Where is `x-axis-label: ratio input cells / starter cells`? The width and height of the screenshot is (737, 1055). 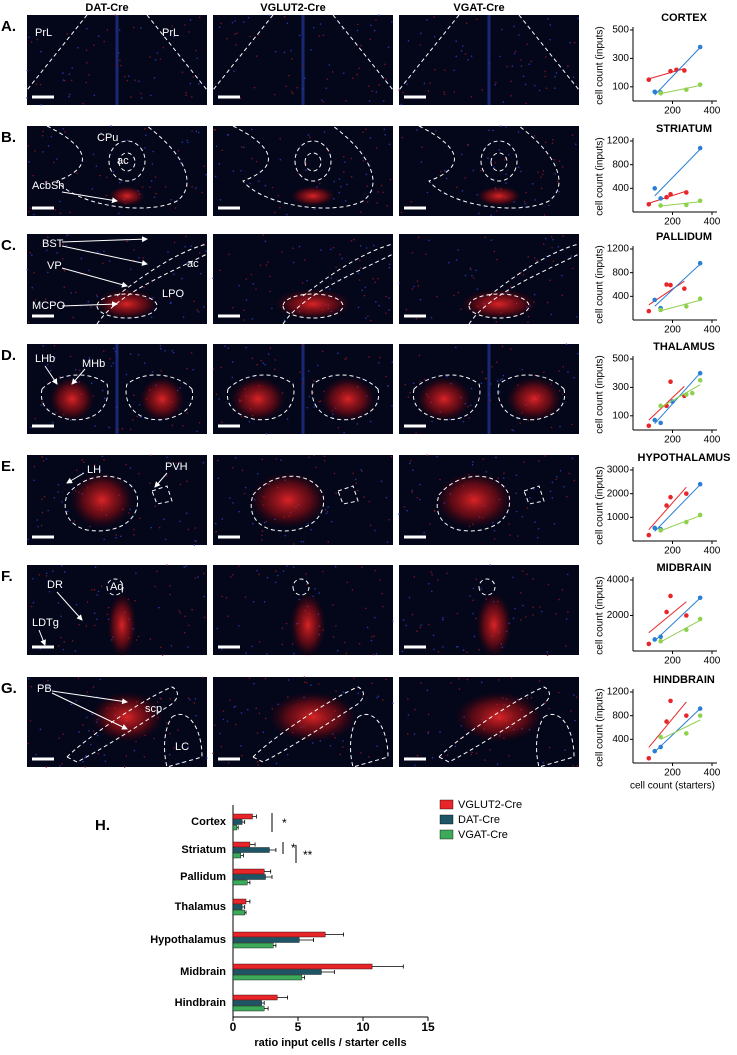 x-axis-label: ratio input cells / starter cells is located at coordinates (330, 1043).